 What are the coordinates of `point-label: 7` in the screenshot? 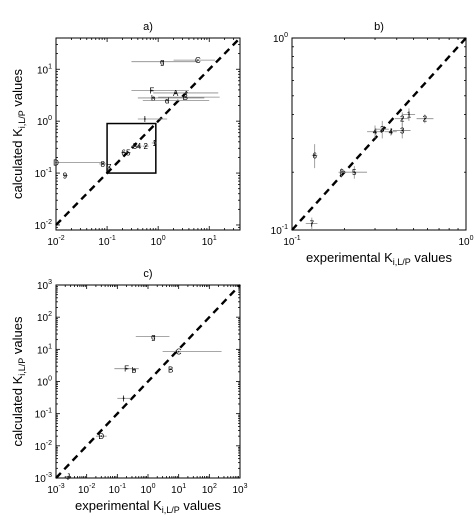 It's located at (109, 167).